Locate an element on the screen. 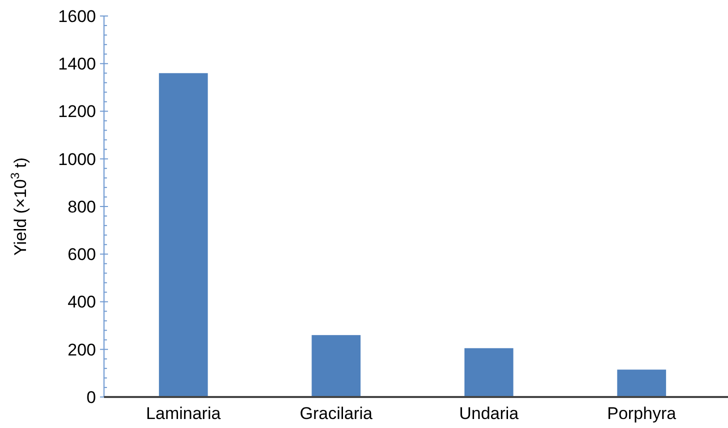 Image resolution: width=728 pixels, height=428 pixels. x-tick-label: Laminaria is located at coordinates (184, 413).